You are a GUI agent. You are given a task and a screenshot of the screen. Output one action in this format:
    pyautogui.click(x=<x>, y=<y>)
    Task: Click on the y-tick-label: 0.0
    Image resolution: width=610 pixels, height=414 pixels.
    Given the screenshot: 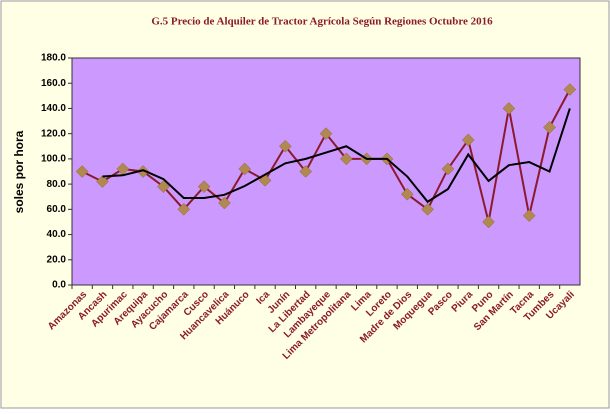 What is the action you would take?
    pyautogui.click(x=59, y=285)
    